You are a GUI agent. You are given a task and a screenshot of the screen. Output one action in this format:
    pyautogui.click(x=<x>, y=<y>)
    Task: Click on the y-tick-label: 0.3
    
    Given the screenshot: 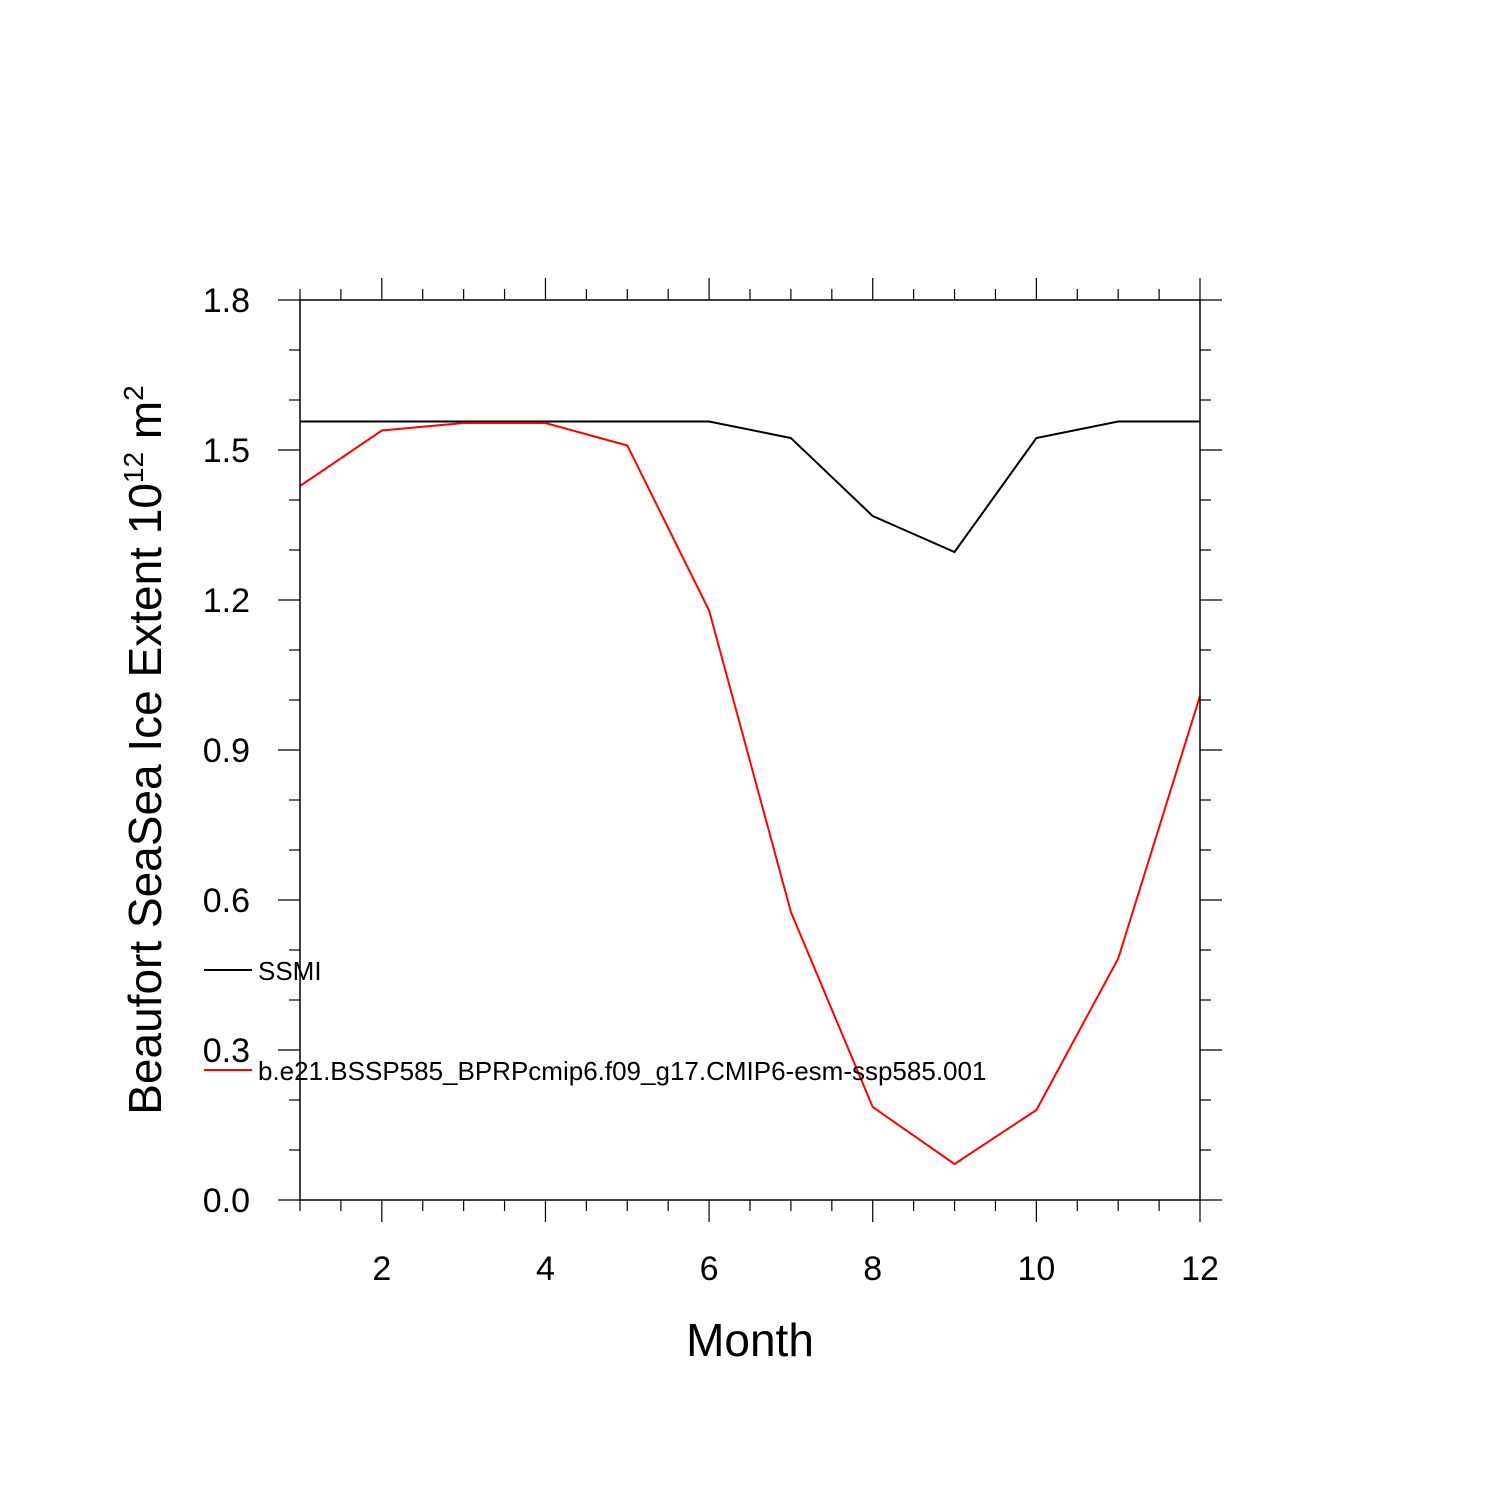 What is the action you would take?
    pyautogui.click(x=226, y=1051)
    